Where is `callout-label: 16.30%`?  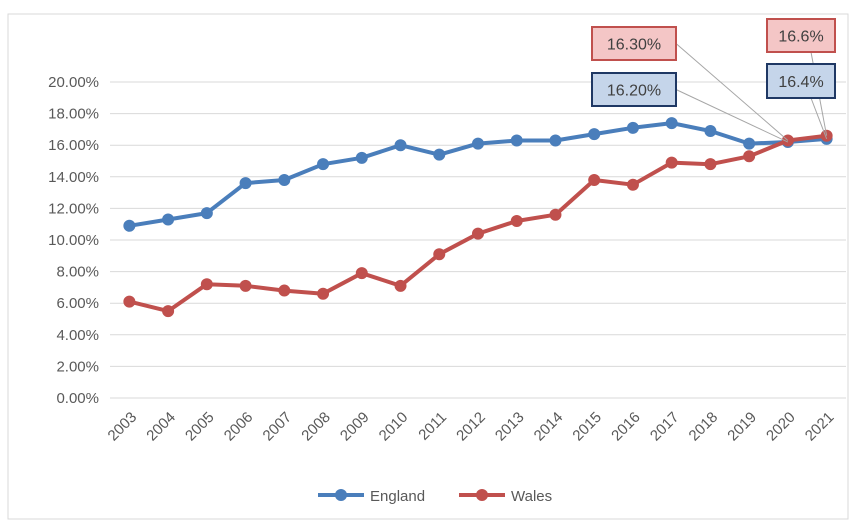
callout-label: 16.30% is located at coordinates (634, 45).